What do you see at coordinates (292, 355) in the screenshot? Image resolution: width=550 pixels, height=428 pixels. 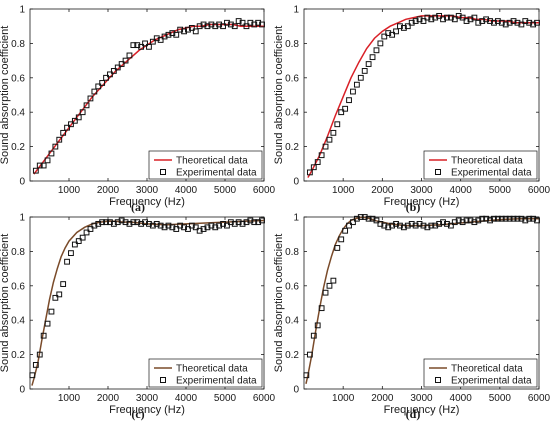 I see `y-tick-label: 0.2` at bounding box center [292, 355].